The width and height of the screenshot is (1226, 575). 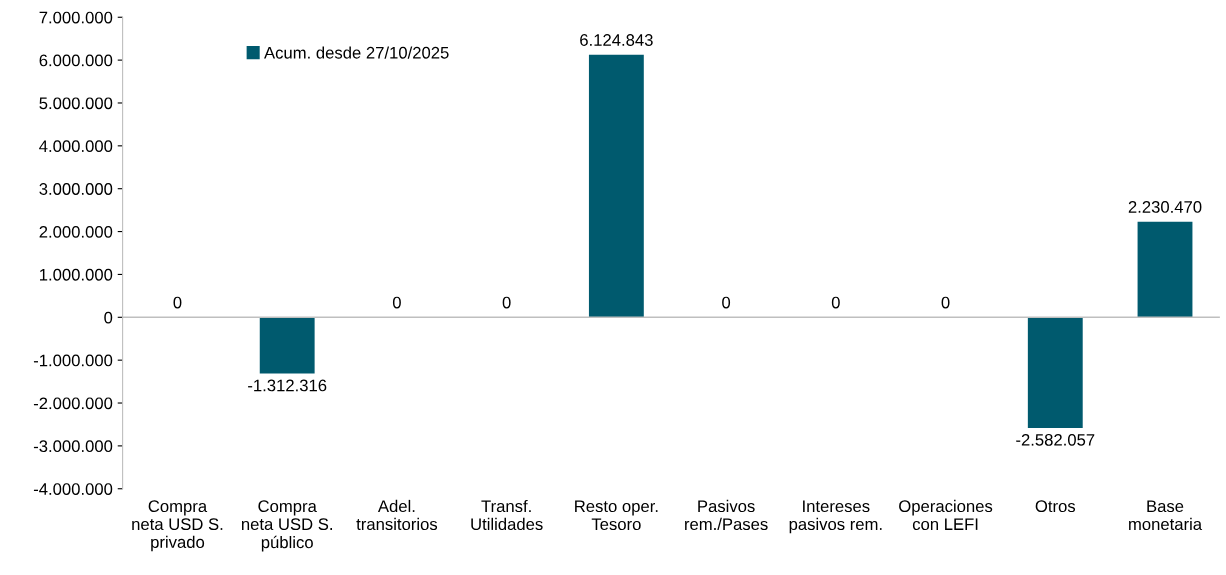 What do you see at coordinates (1055, 506) in the screenshot?
I see `x-tick-label: Otros` at bounding box center [1055, 506].